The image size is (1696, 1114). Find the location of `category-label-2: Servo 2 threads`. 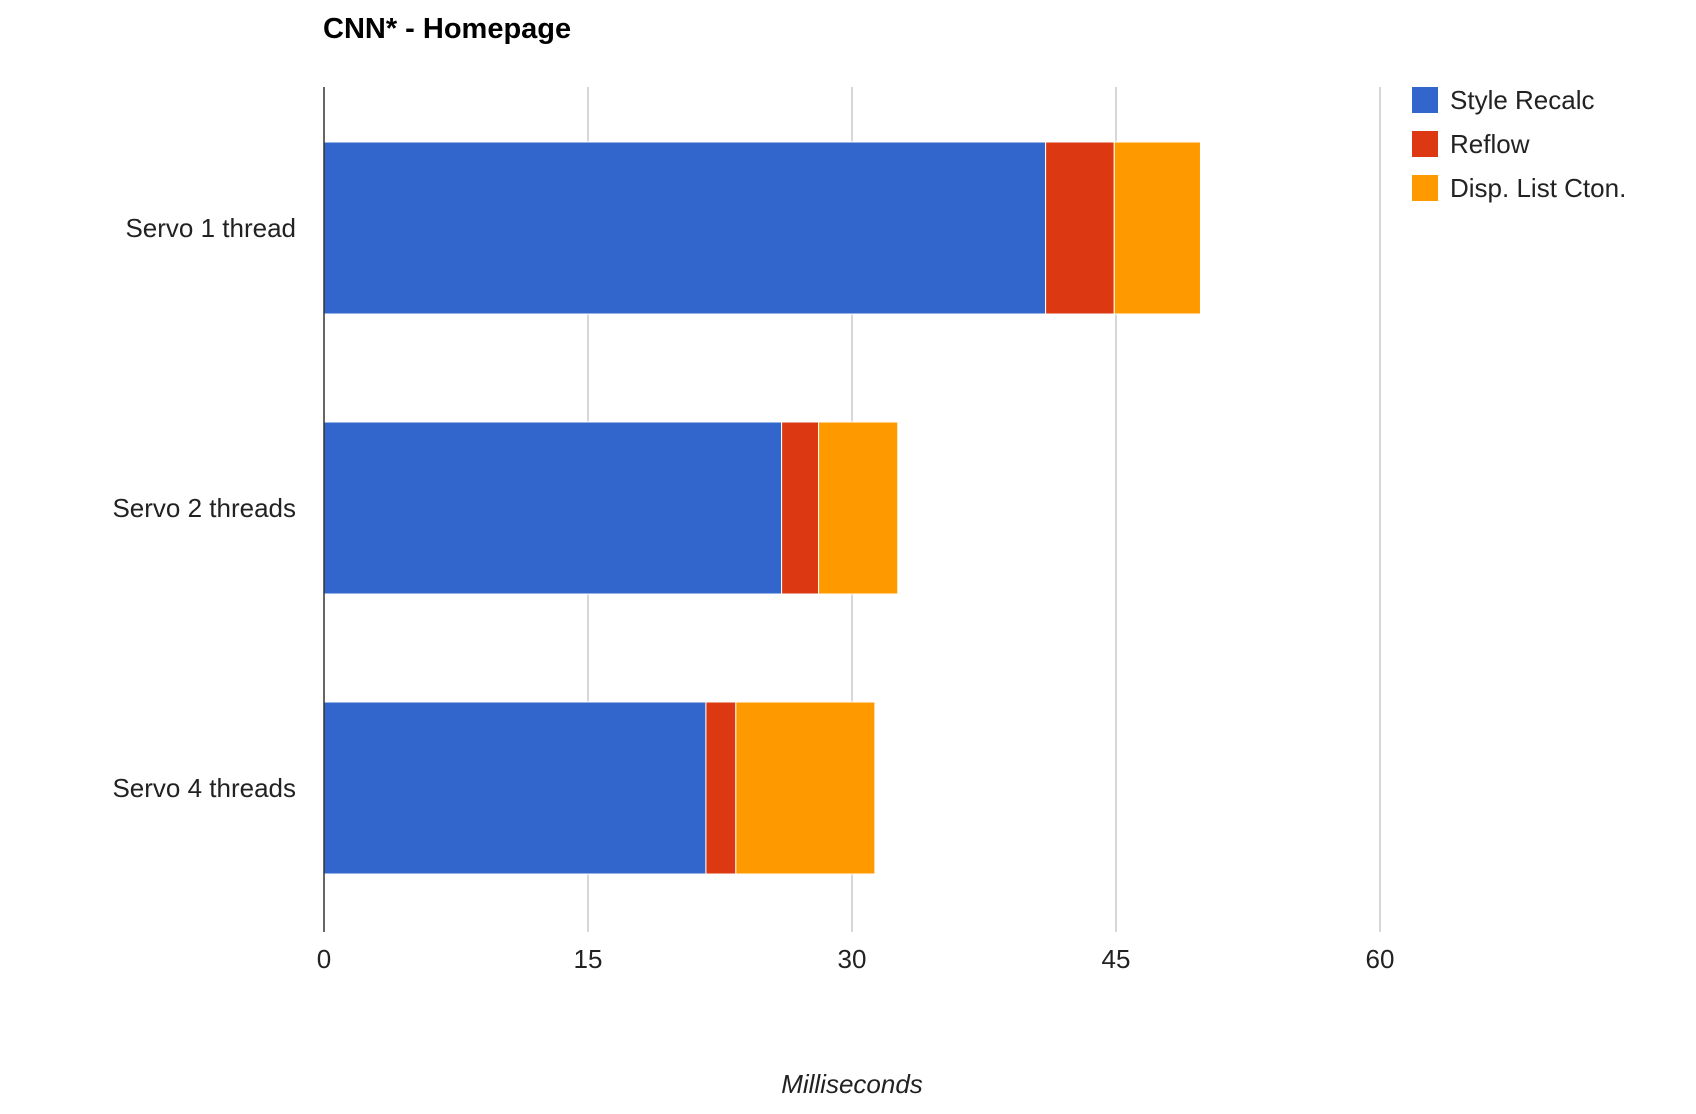

category-label-2: Servo 2 threads is located at coordinates (204, 508).